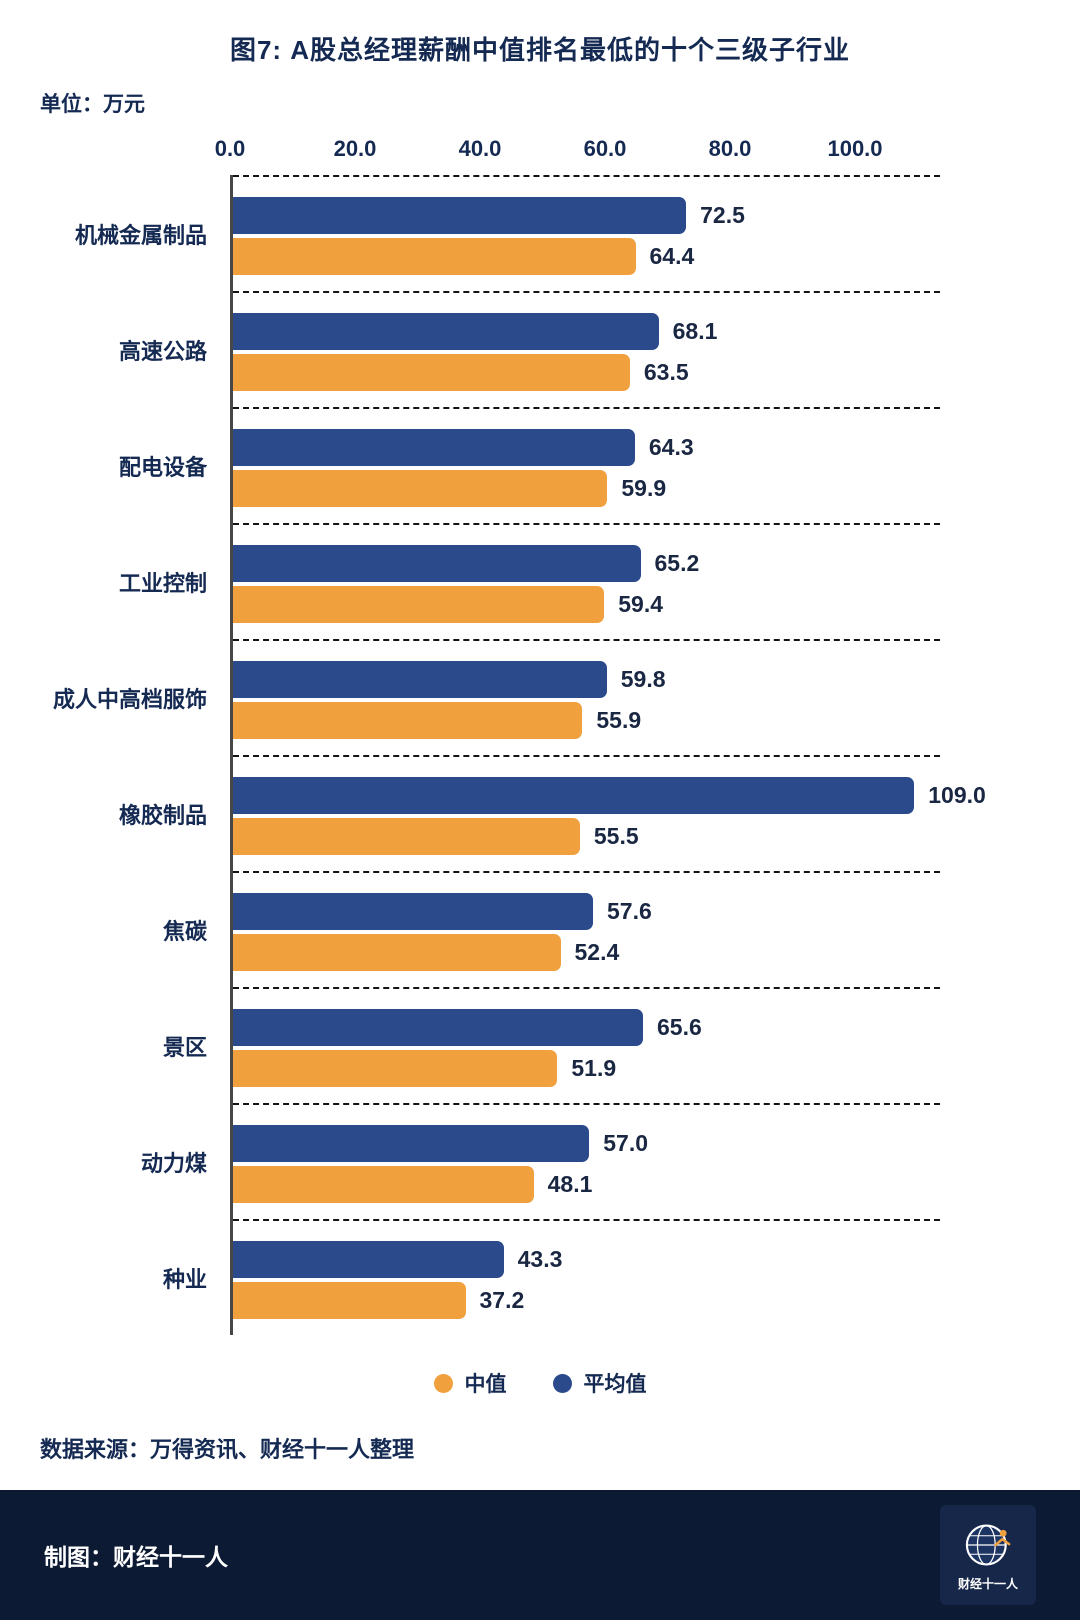  What do you see at coordinates (162, 351) in the screenshot?
I see `category-label: 高速公路` at bounding box center [162, 351].